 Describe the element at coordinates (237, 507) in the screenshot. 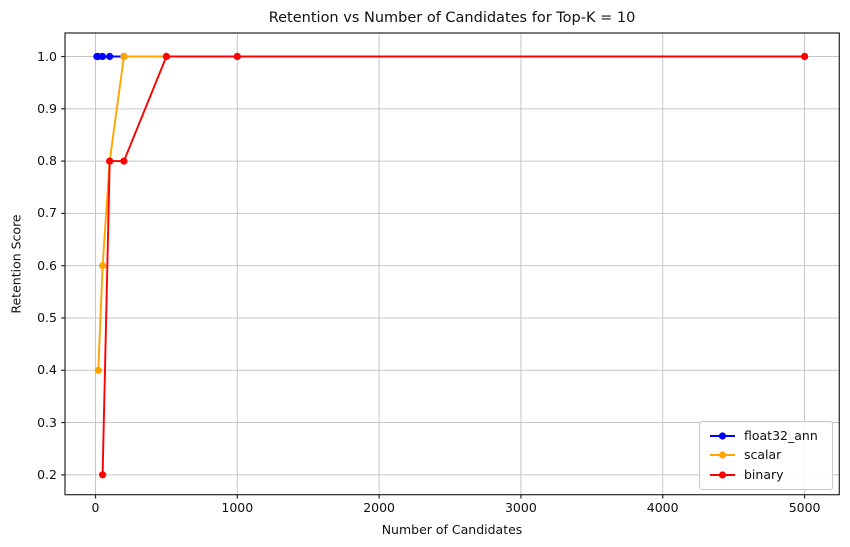

I see `x-tick-label: 1000` at that location.